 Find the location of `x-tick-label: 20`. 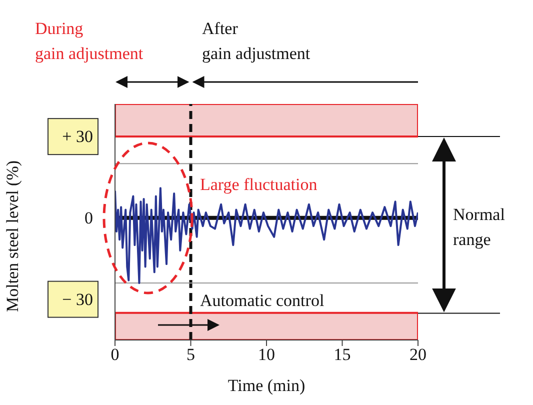

x-tick-label: 20 is located at coordinates (418, 354).